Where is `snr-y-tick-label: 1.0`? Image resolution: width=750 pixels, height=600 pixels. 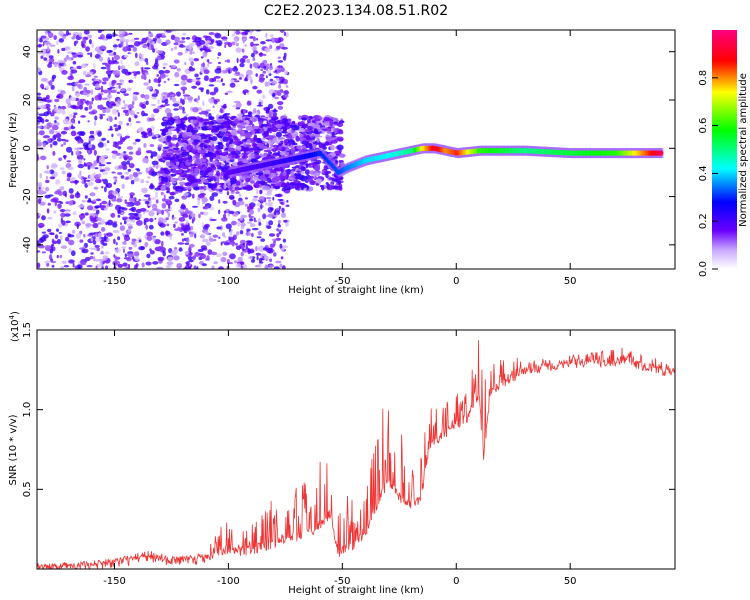 snr-y-tick-label: 1.0 is located at coordinates (27, 410).